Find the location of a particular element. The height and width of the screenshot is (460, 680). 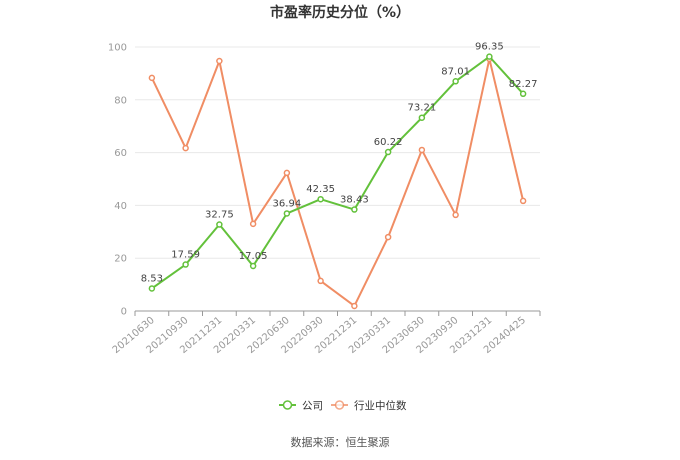

data-label-company: 60.22 is located at coordinates (388, 142).